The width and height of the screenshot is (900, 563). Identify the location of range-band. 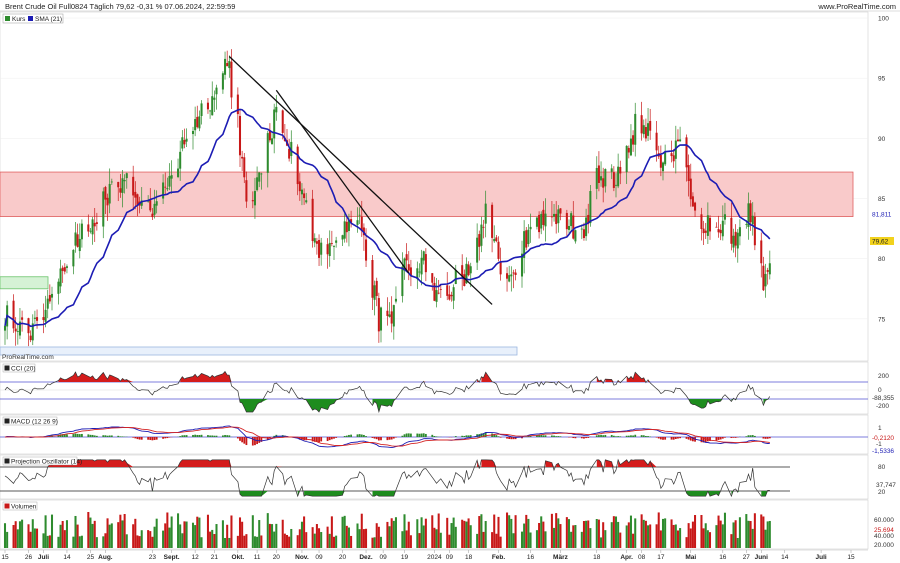
(259, 351).